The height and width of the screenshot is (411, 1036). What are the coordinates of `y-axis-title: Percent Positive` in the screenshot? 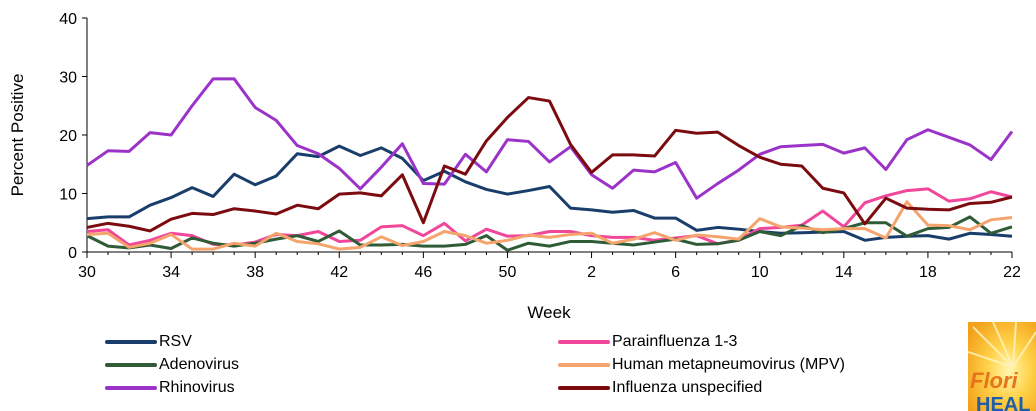 It's located at (17, 135).